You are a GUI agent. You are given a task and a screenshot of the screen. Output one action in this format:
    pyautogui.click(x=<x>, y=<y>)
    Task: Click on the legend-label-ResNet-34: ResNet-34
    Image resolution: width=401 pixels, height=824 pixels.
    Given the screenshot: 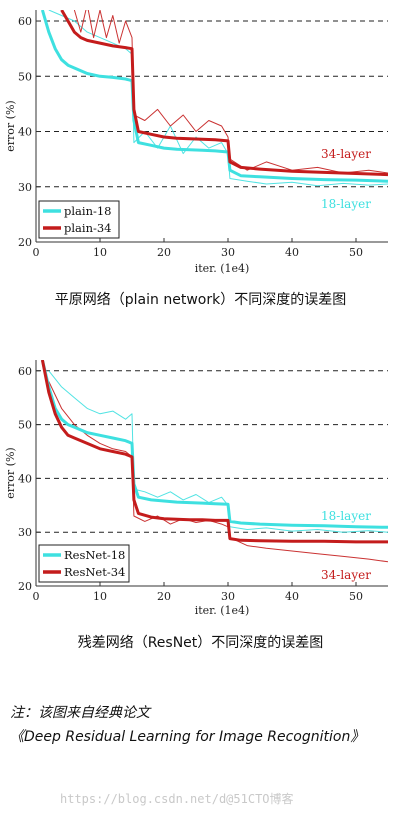 What is the action you would take?
    pyautogui.click(x=94, y=572)
    